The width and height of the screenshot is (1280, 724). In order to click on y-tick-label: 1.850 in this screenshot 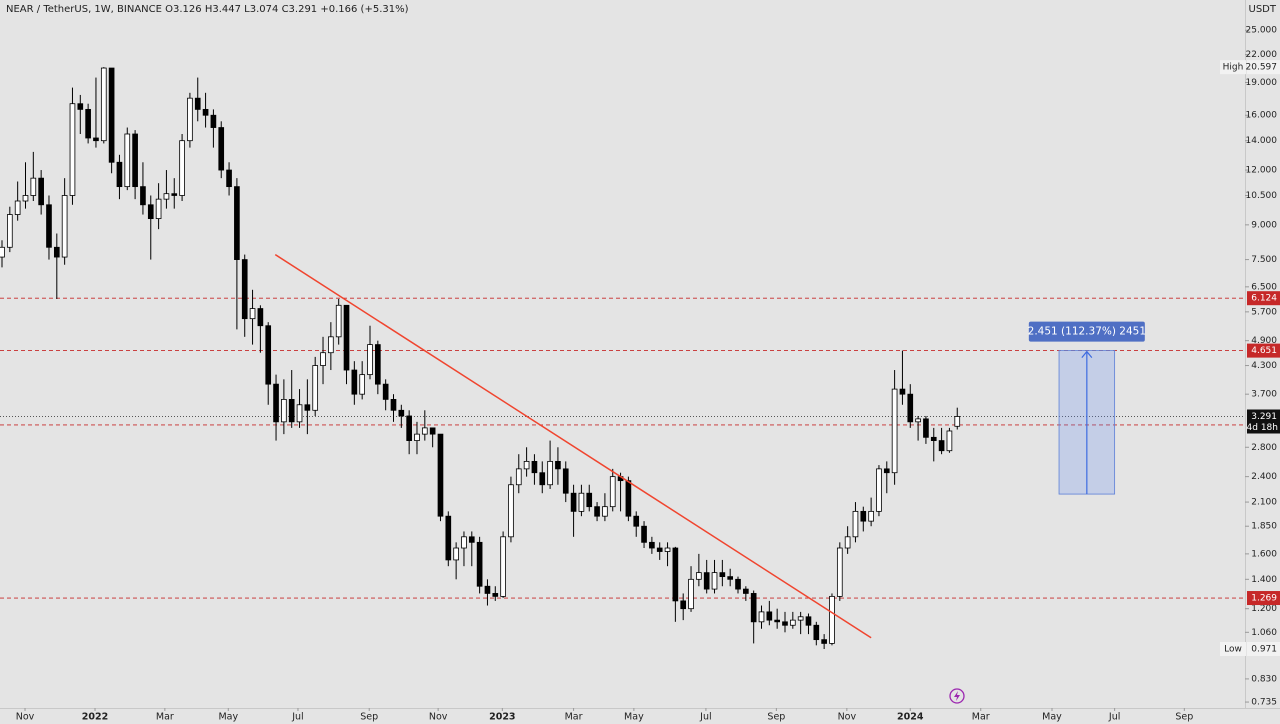, I will do `click(1264, 527)`.